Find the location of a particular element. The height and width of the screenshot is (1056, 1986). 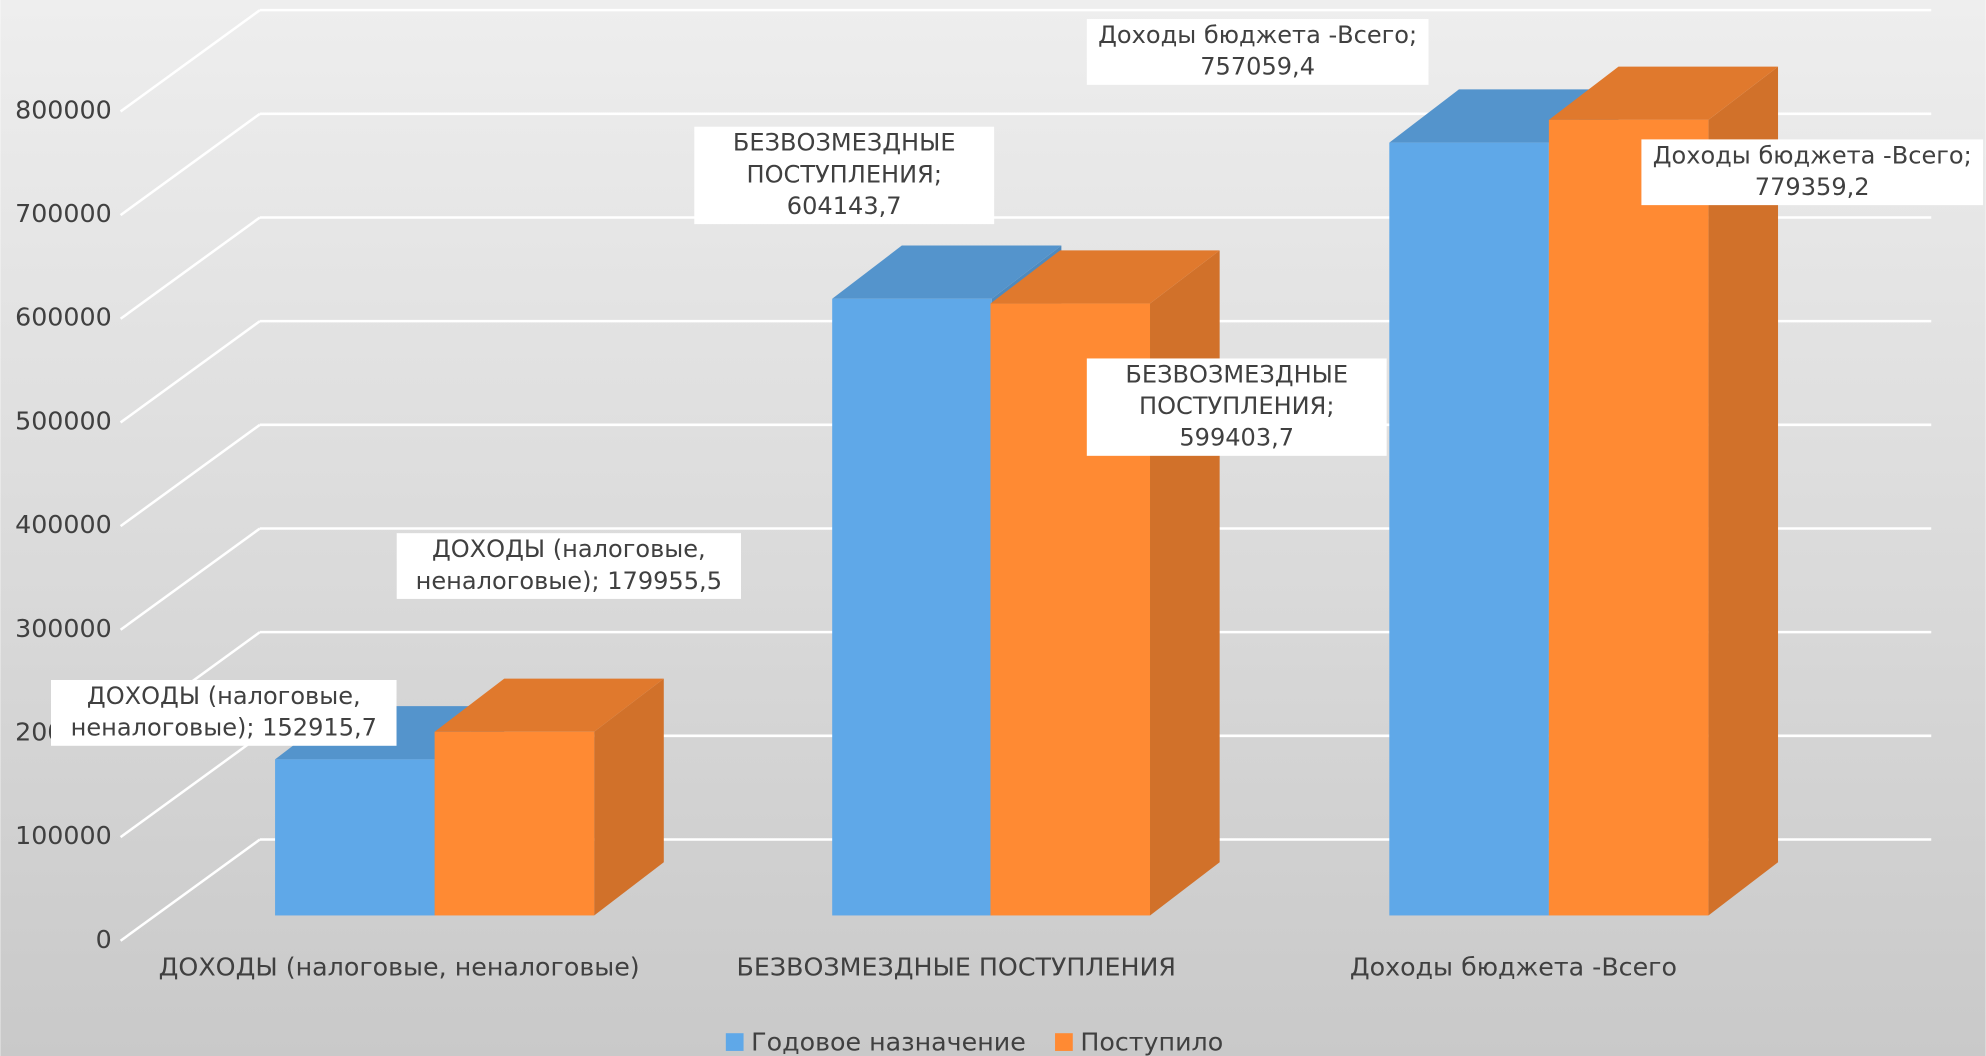

data-label-box: Доходы бюджета -Всего; 757059,4 is located at coordinates (1257, 51).